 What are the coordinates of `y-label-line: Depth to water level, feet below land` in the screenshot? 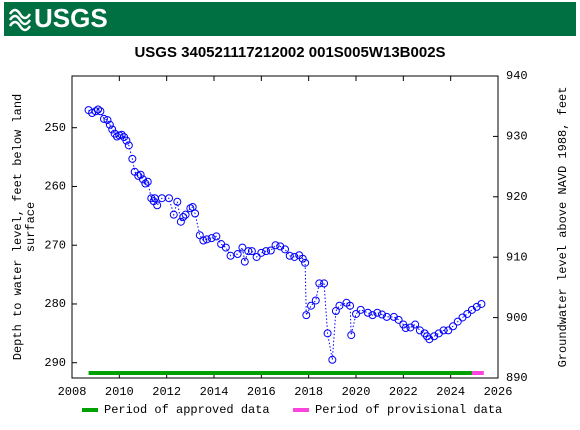 It's located at (18, 227).